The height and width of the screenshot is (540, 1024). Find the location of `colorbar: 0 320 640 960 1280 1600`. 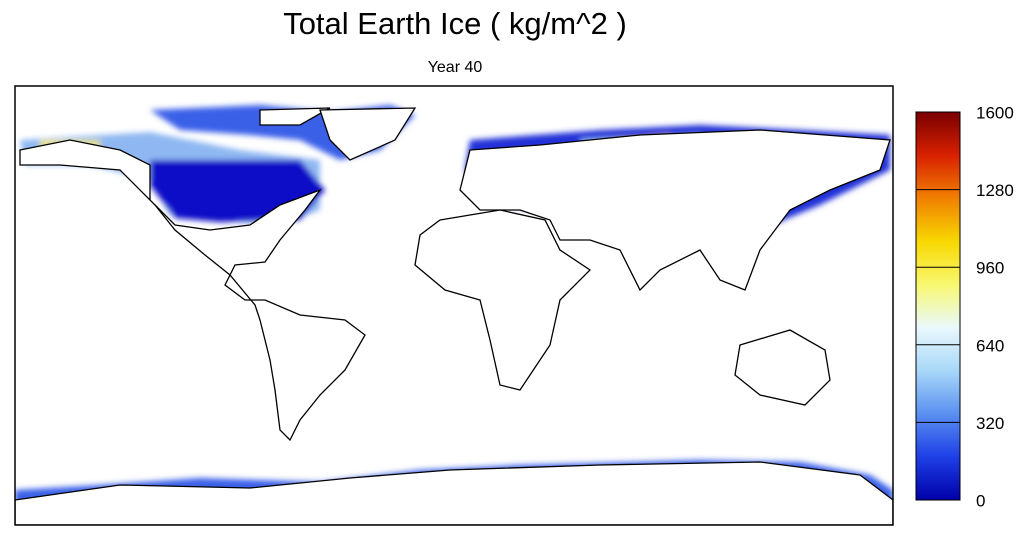

colorbar: 0 320 640 960 1280 1600 is located at coordinates (964, 306).